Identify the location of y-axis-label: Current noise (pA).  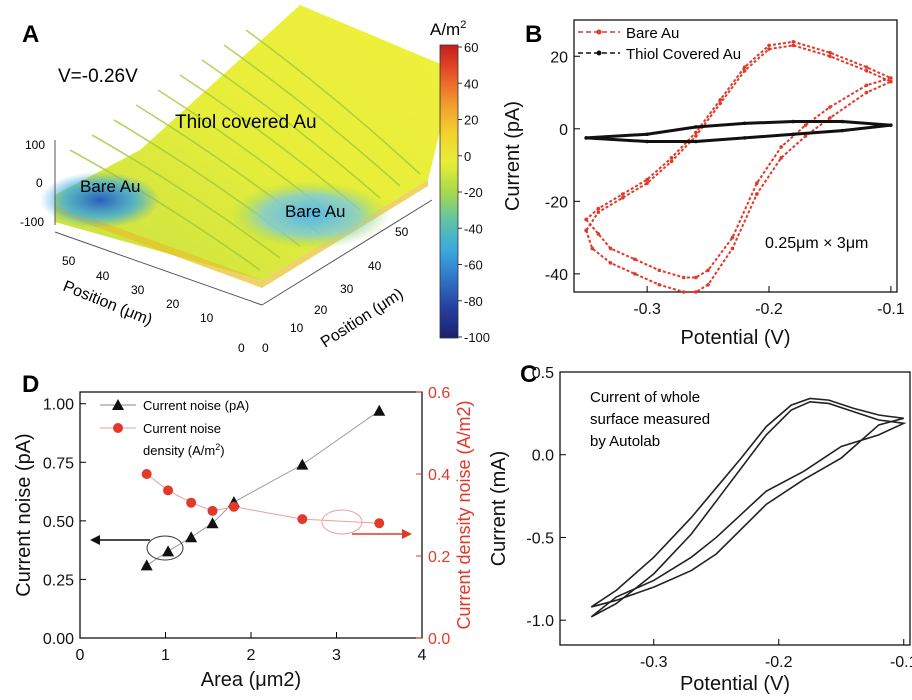
(24, 514).